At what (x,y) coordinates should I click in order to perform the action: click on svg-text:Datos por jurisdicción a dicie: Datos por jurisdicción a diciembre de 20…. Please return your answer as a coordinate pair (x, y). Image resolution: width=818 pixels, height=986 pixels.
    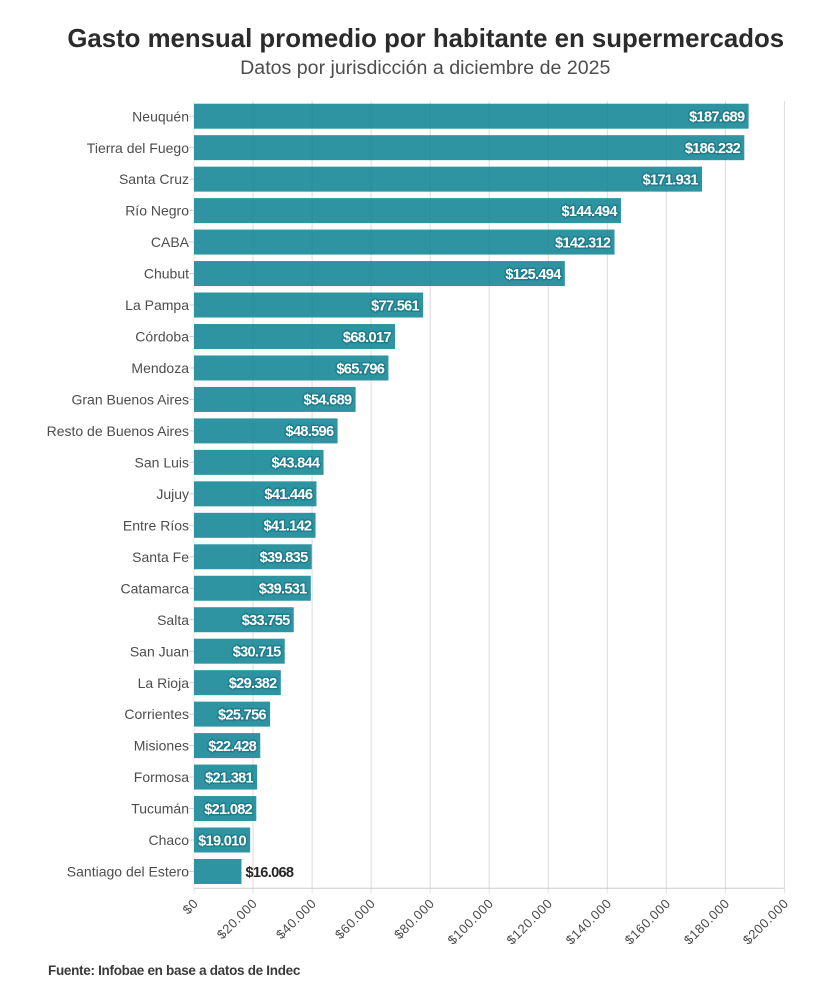
    Looking at the image, I should click on (425, 68).